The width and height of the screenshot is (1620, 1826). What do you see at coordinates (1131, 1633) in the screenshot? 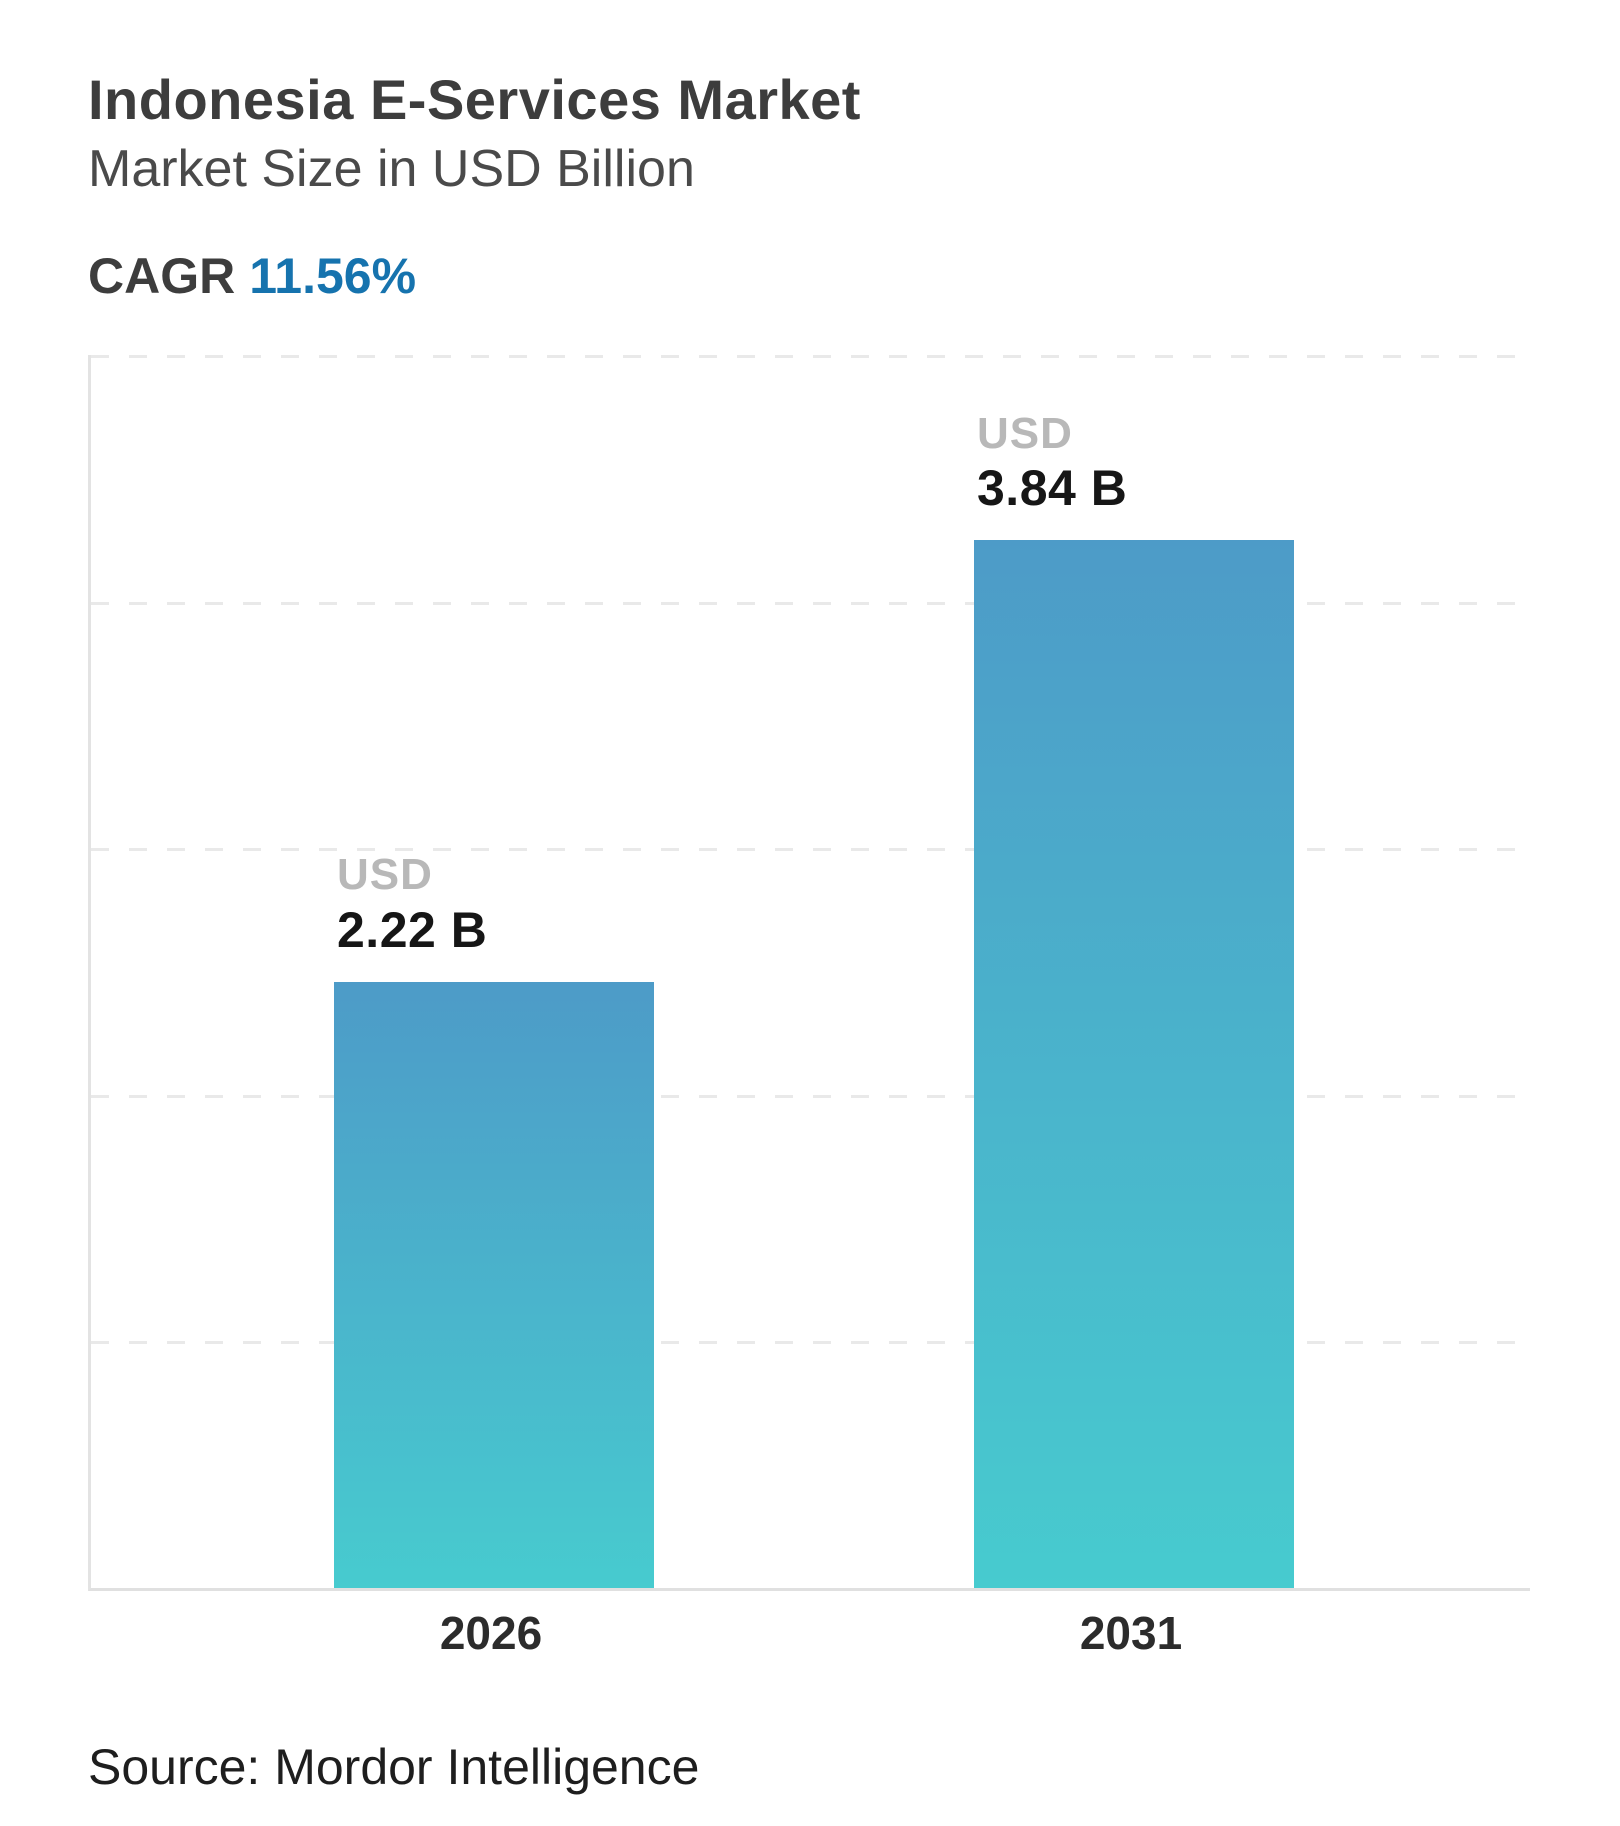
I see `x-axis-label-2031: 2031` at bounding box center [1131, 1633].